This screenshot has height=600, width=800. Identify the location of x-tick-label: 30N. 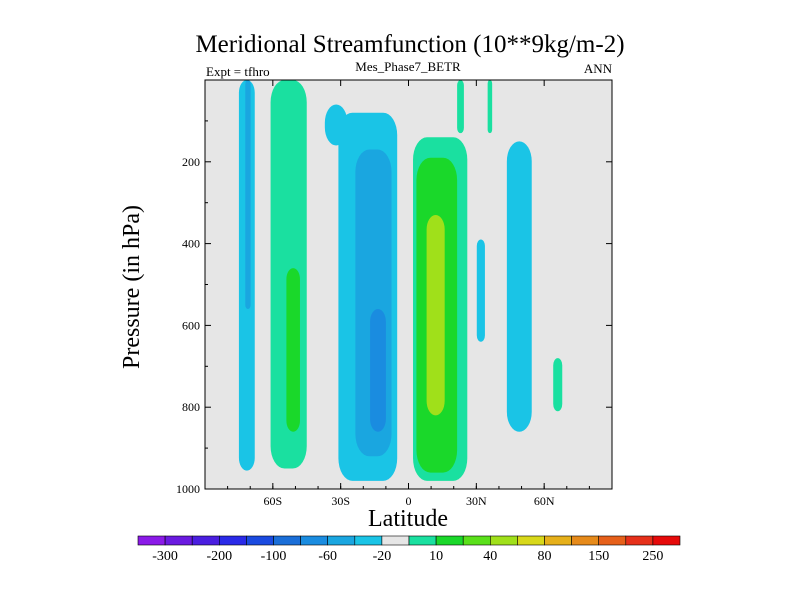
(476, 501).